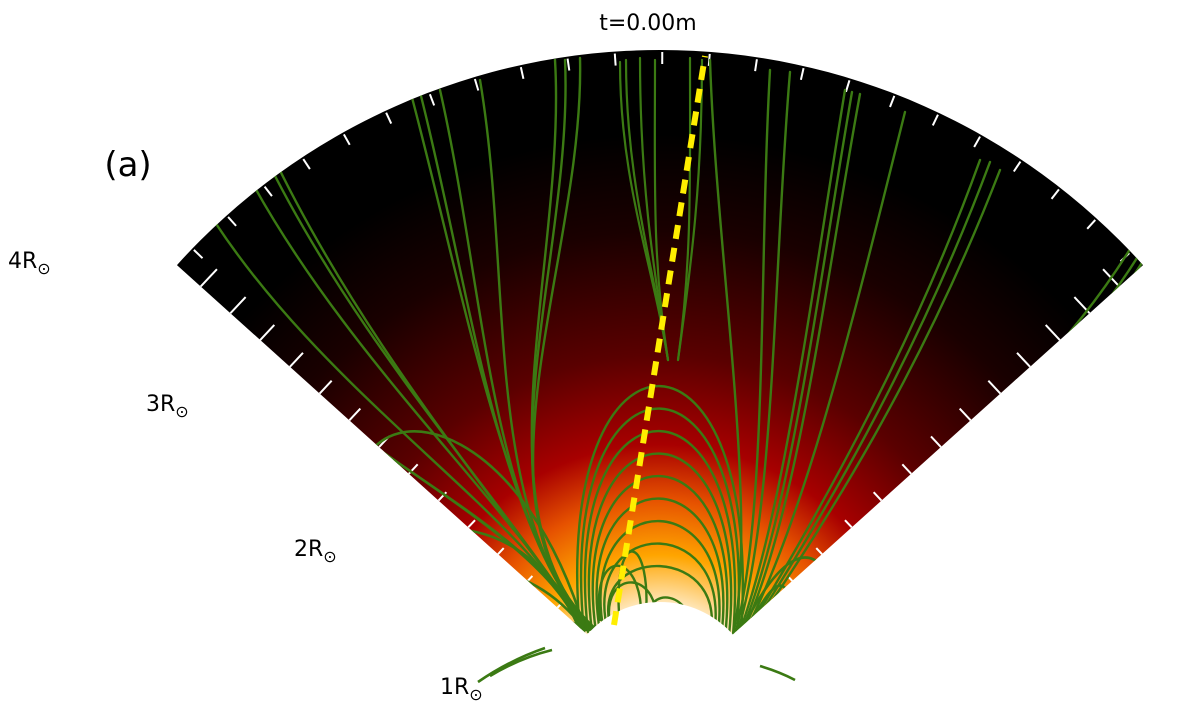  I want to click on radial-label-4: 4R⊙, so click(29, 263).